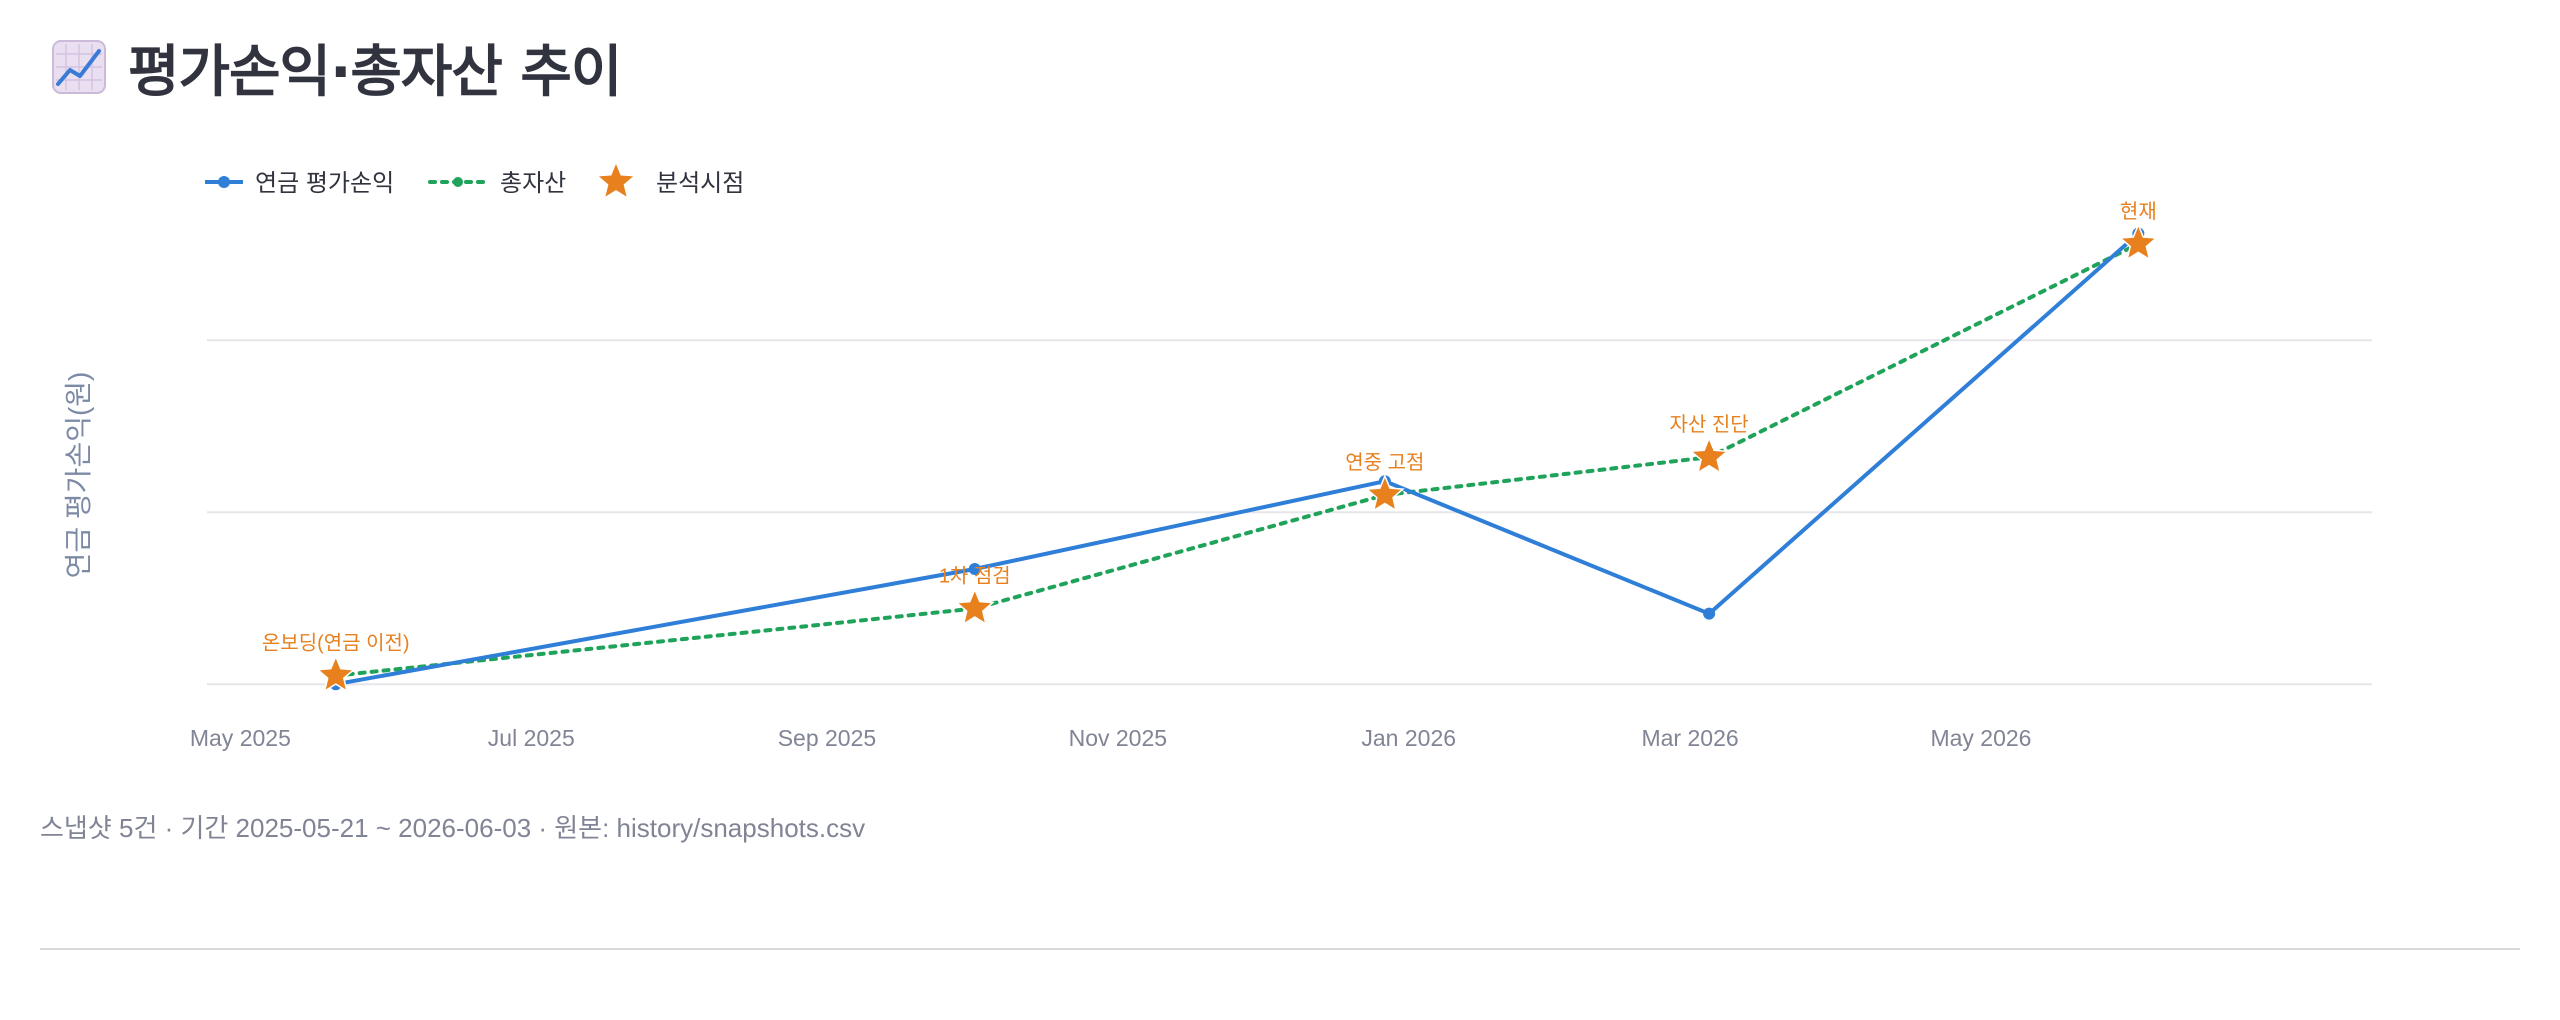 The height and width of the screenshot is (1020, 2560). I want to click on x-tick-label: May 2026, so click(1980, 738).